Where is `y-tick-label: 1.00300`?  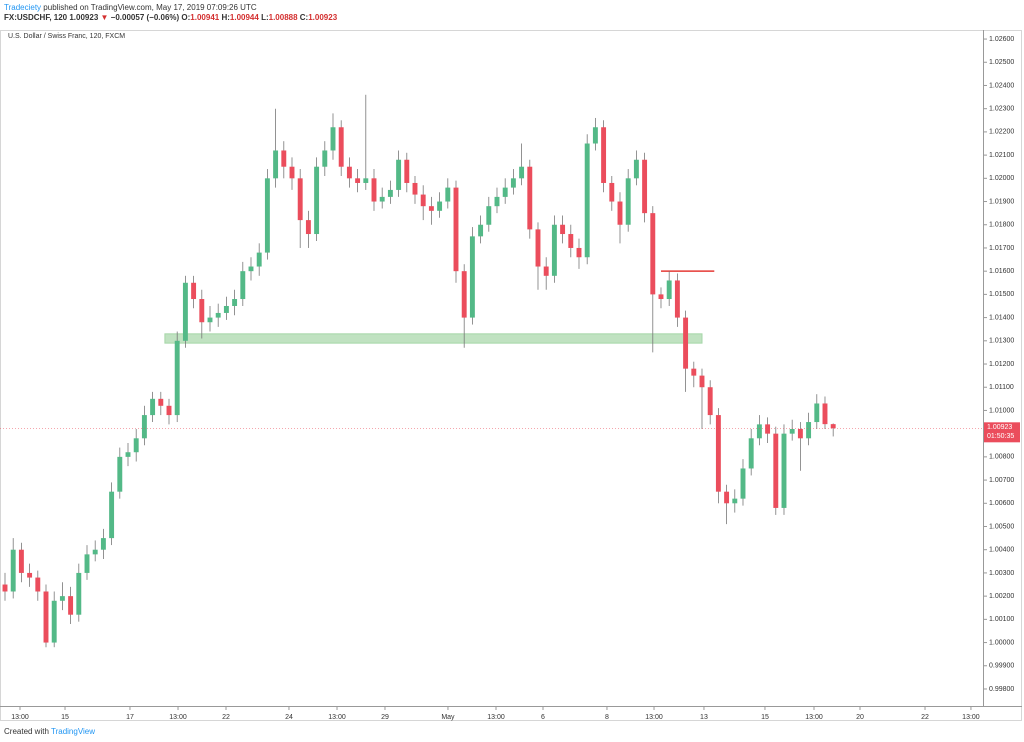
y-tick-label: 1.00300 is located at coordinates (1001, 573).